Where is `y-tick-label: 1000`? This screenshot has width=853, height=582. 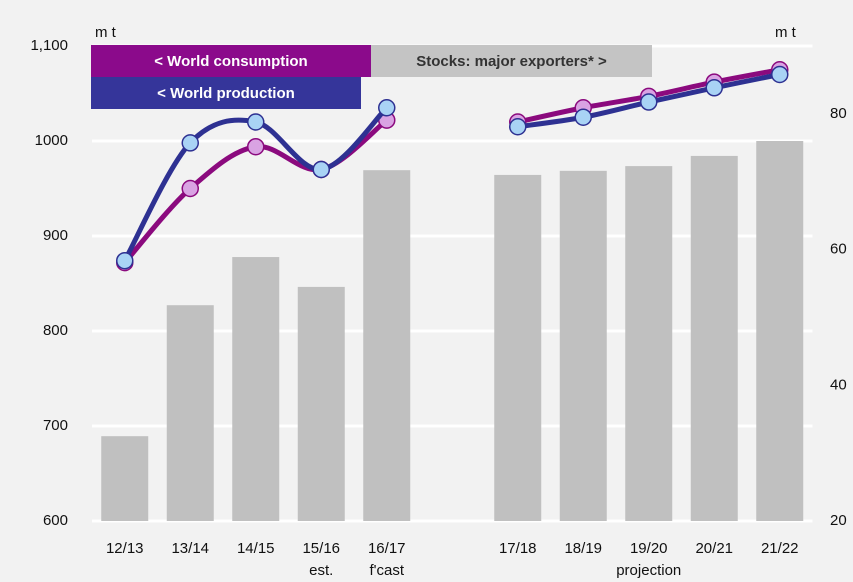 y-tick-label: 1000 is located at coordinates (51, 140).